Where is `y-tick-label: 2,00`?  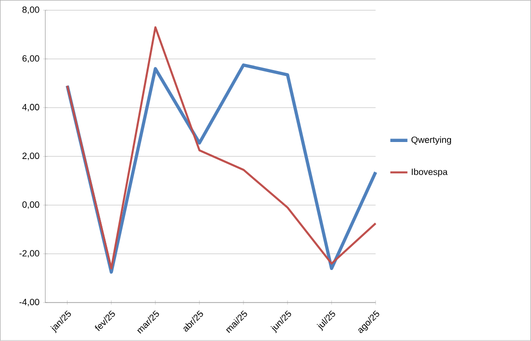 y-tick-label: 2,00 is located at coordinates (31, 156).